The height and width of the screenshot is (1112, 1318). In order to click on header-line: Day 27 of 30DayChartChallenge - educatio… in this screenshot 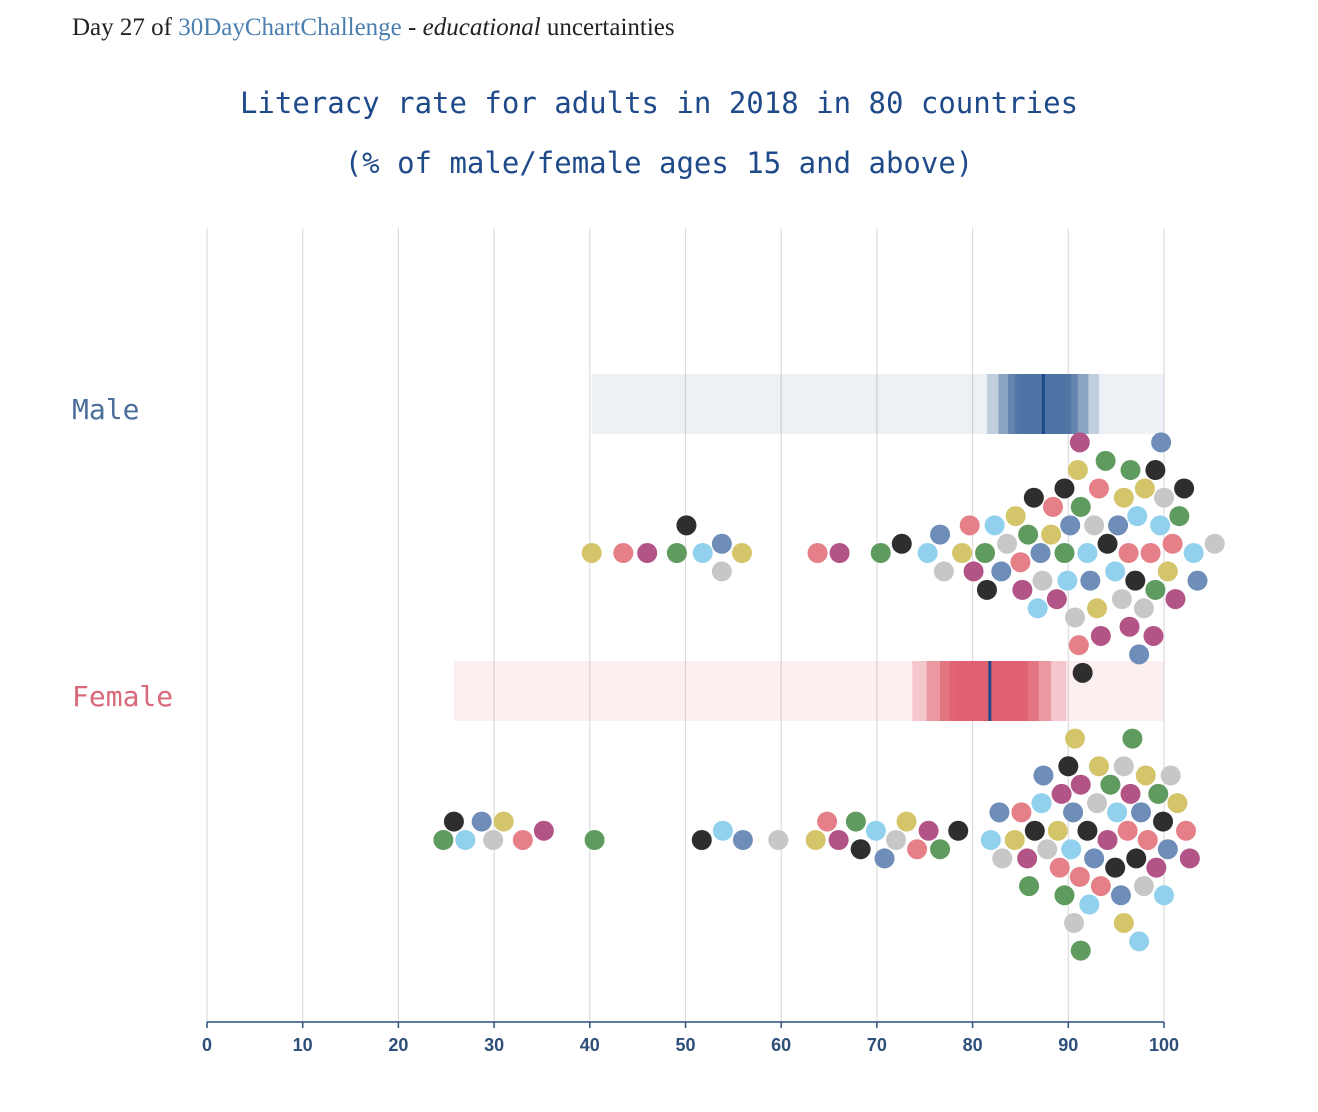, I will do `click(373, 28)`.